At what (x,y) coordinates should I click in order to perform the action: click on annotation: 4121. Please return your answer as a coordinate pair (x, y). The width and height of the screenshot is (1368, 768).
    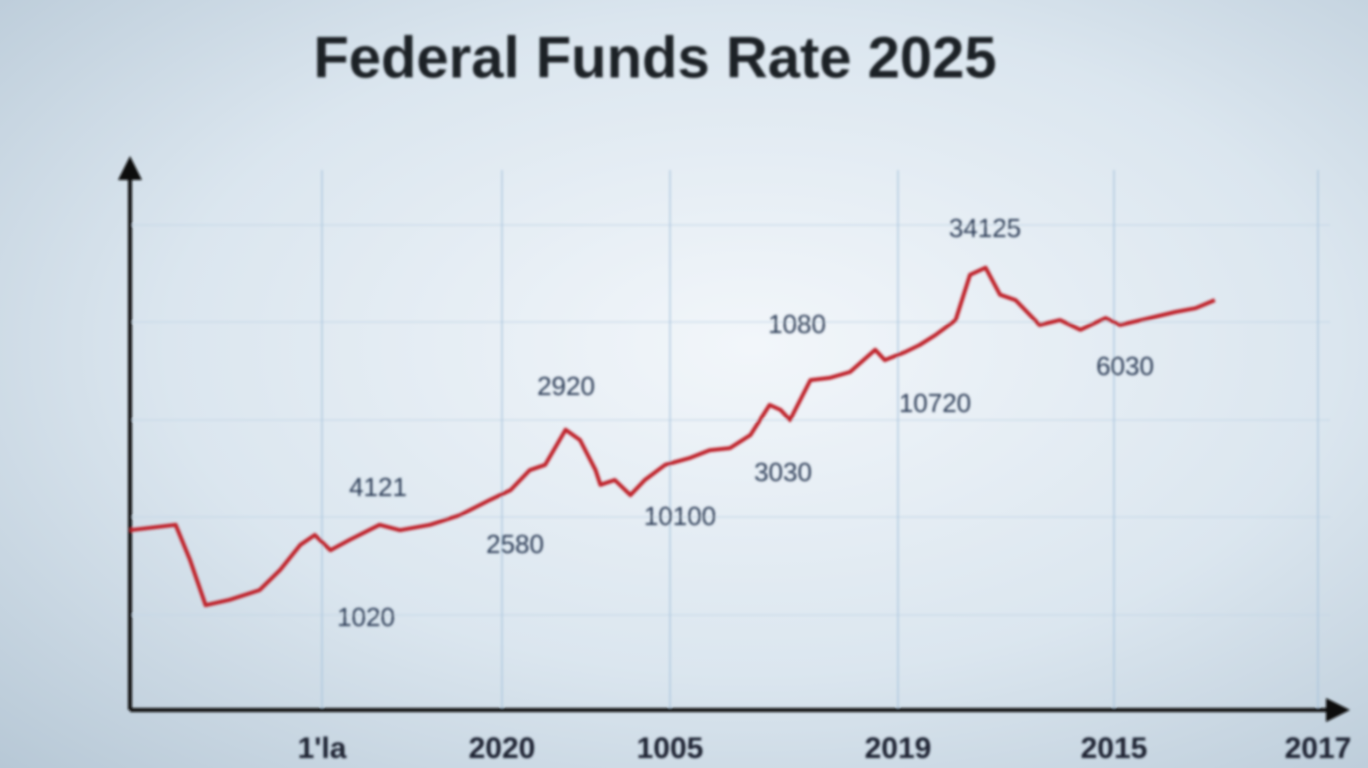
    Looking at the image, I should click on (378, 487).